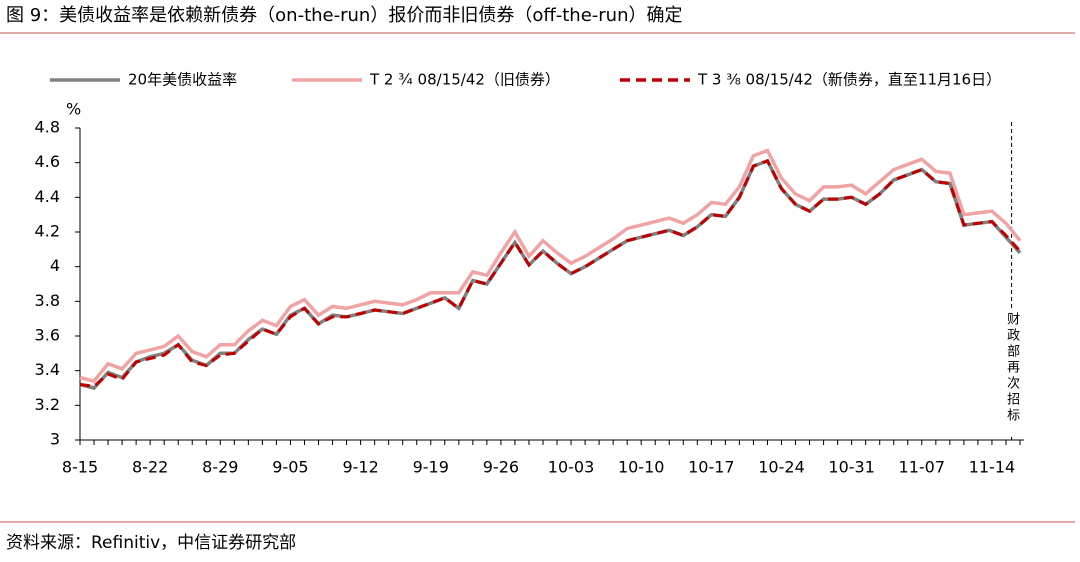 This screenshot has width=1080, height=562. Describe the element at coordinates (1012, 368) in the screenshot. I see `annotation: 财政部再次招标` at that location.